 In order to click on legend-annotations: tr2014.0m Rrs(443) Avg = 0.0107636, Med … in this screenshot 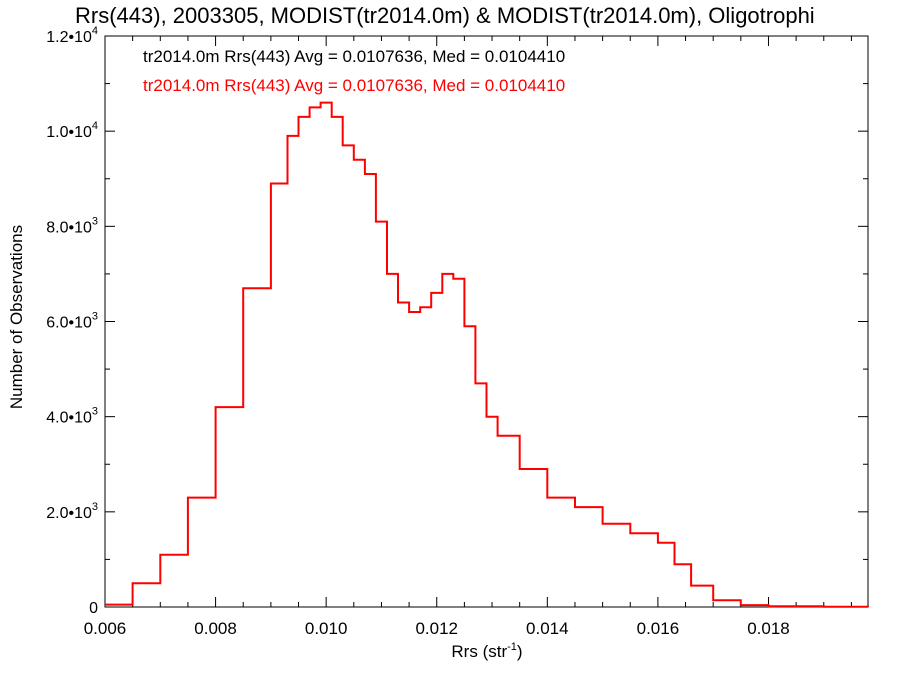, I will do `click(354, 71)`.